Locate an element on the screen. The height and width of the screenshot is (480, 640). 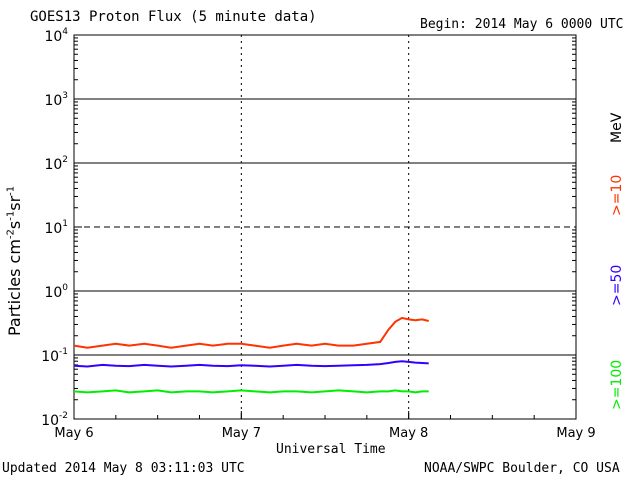
y-axis-label: Particles cm-2s-1sr-1 is located at coordinates (14, 260).